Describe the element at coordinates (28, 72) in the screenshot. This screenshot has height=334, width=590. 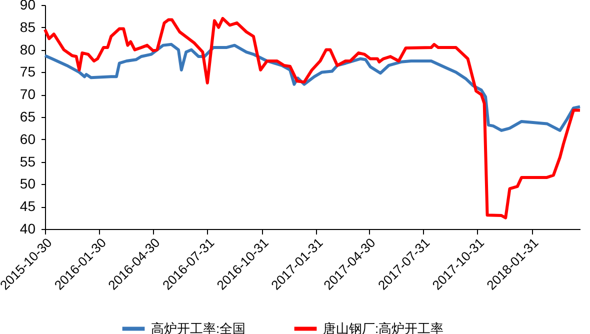
I see `y-tick-label: 75` at that location.